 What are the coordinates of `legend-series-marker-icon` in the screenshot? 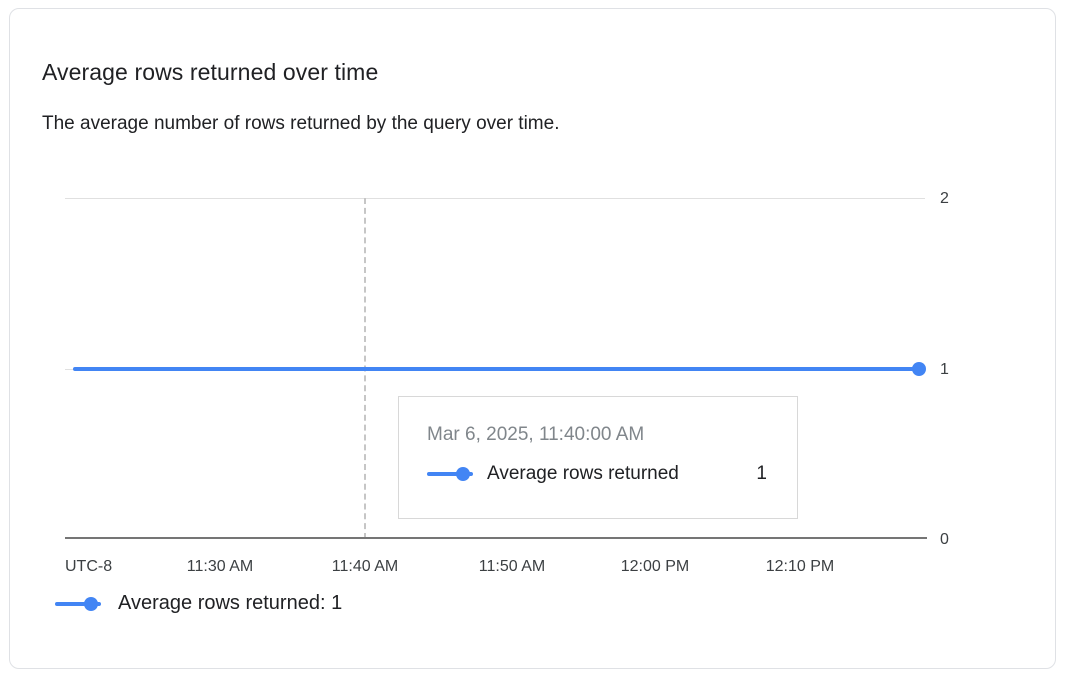 It's located at (78, 603).